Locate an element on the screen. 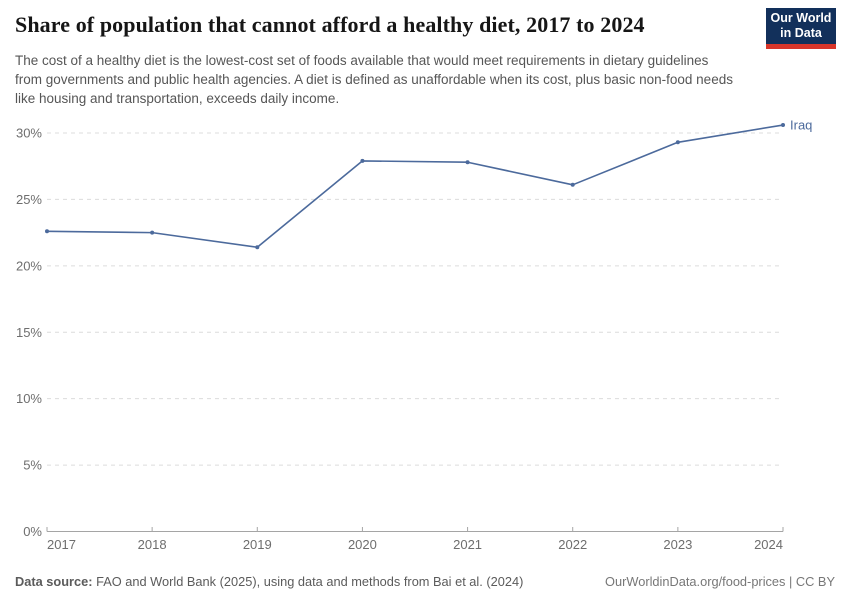  data-point-2022 is located at coordinates (572, 184).